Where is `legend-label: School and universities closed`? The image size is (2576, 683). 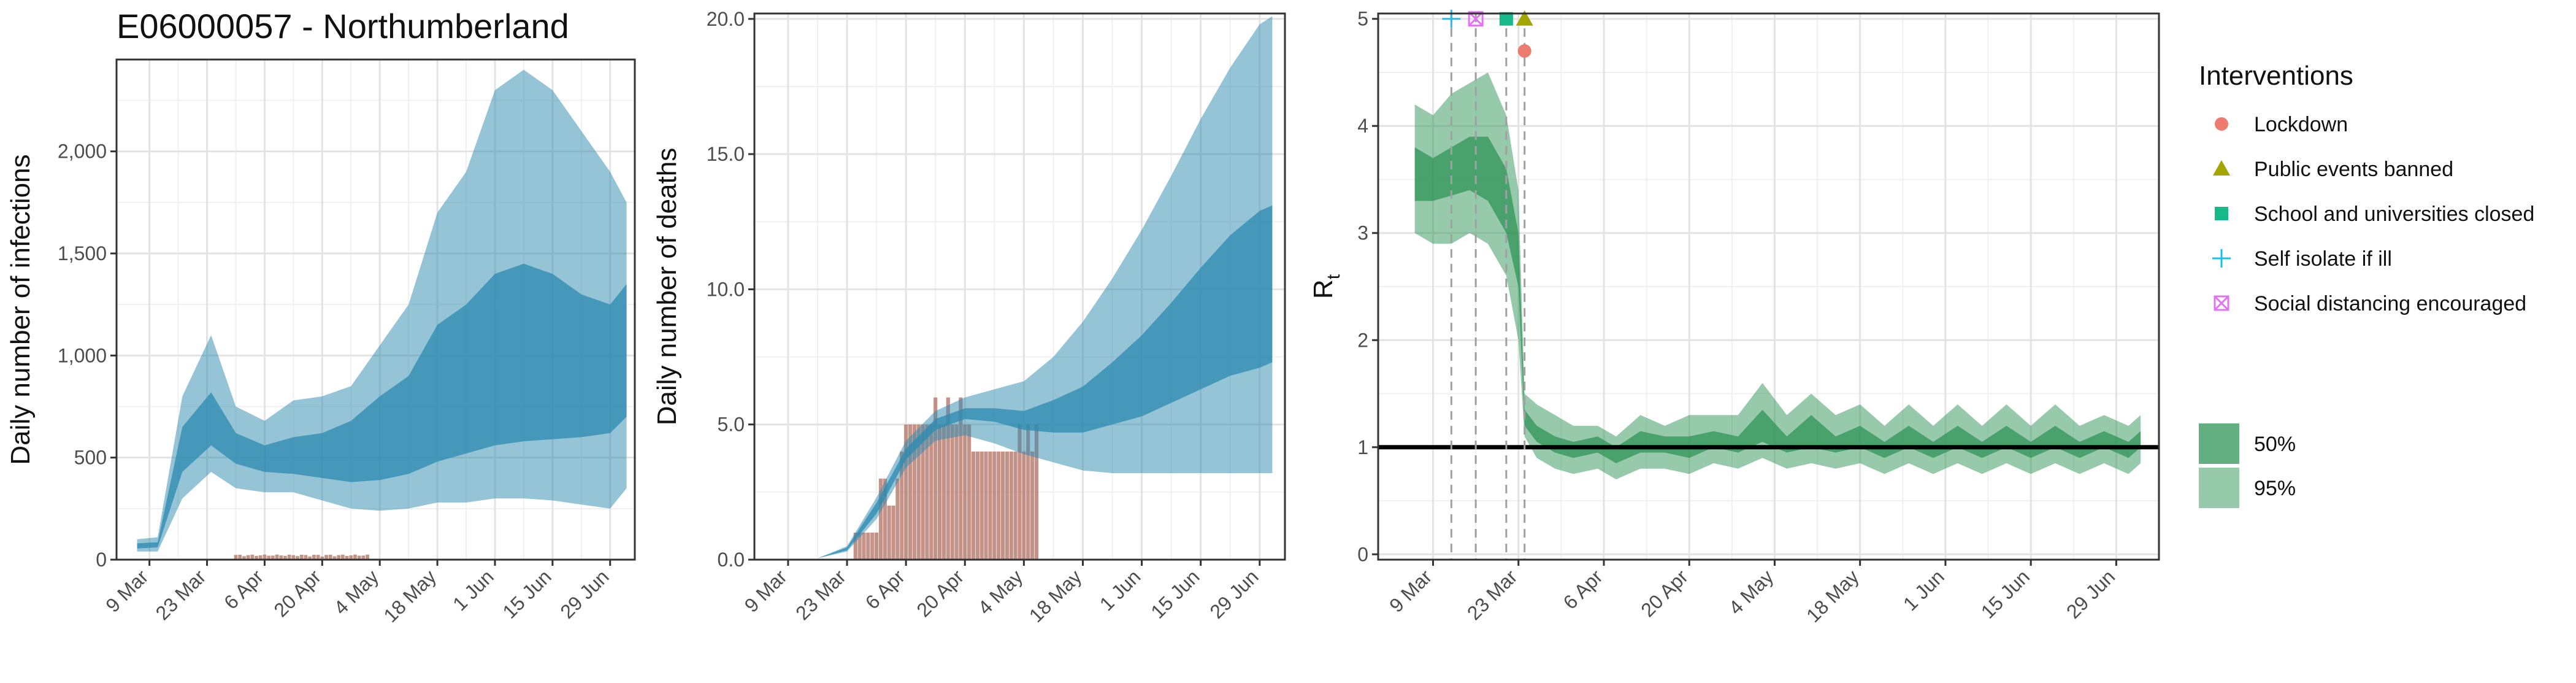 legend-label: School and universities closed is located at coordinates (2394, 214).